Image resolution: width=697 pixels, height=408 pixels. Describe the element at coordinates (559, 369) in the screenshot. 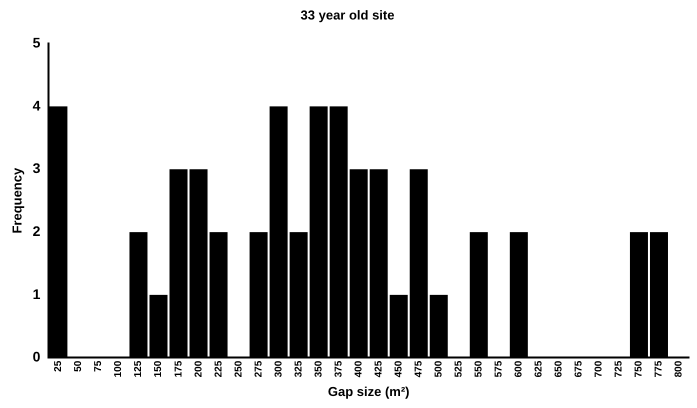

I see `x-tick-label: 650` at that location.